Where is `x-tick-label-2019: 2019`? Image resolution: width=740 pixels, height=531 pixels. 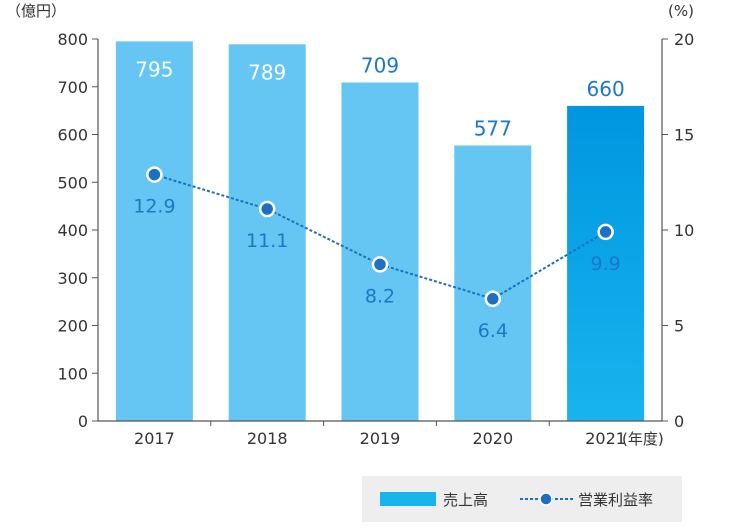 x-tick-label-2019: 2019 is located at coordinates (380, 438).